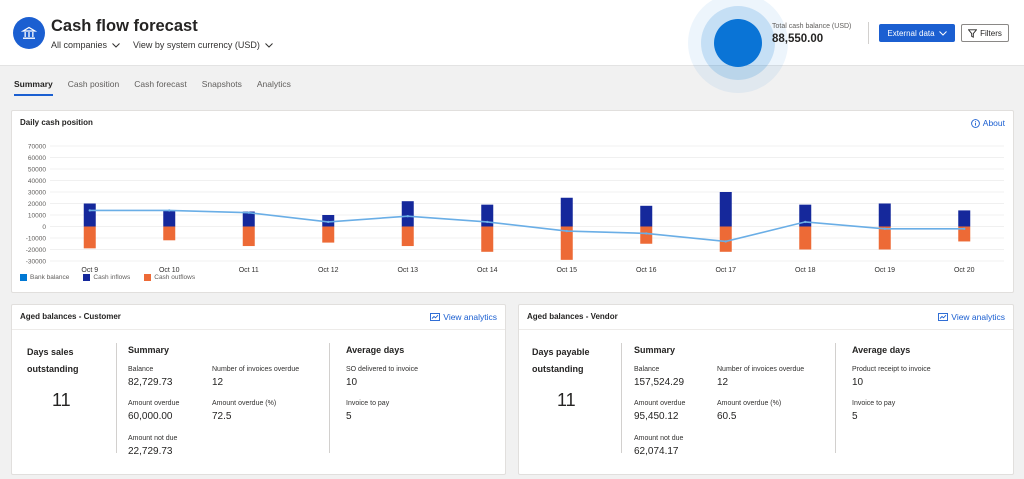 This screenshot has height=479, width=1024. Describe the element at coordinates (911, 33) in the screenshot. I see `external-data-label: External data` at that location.